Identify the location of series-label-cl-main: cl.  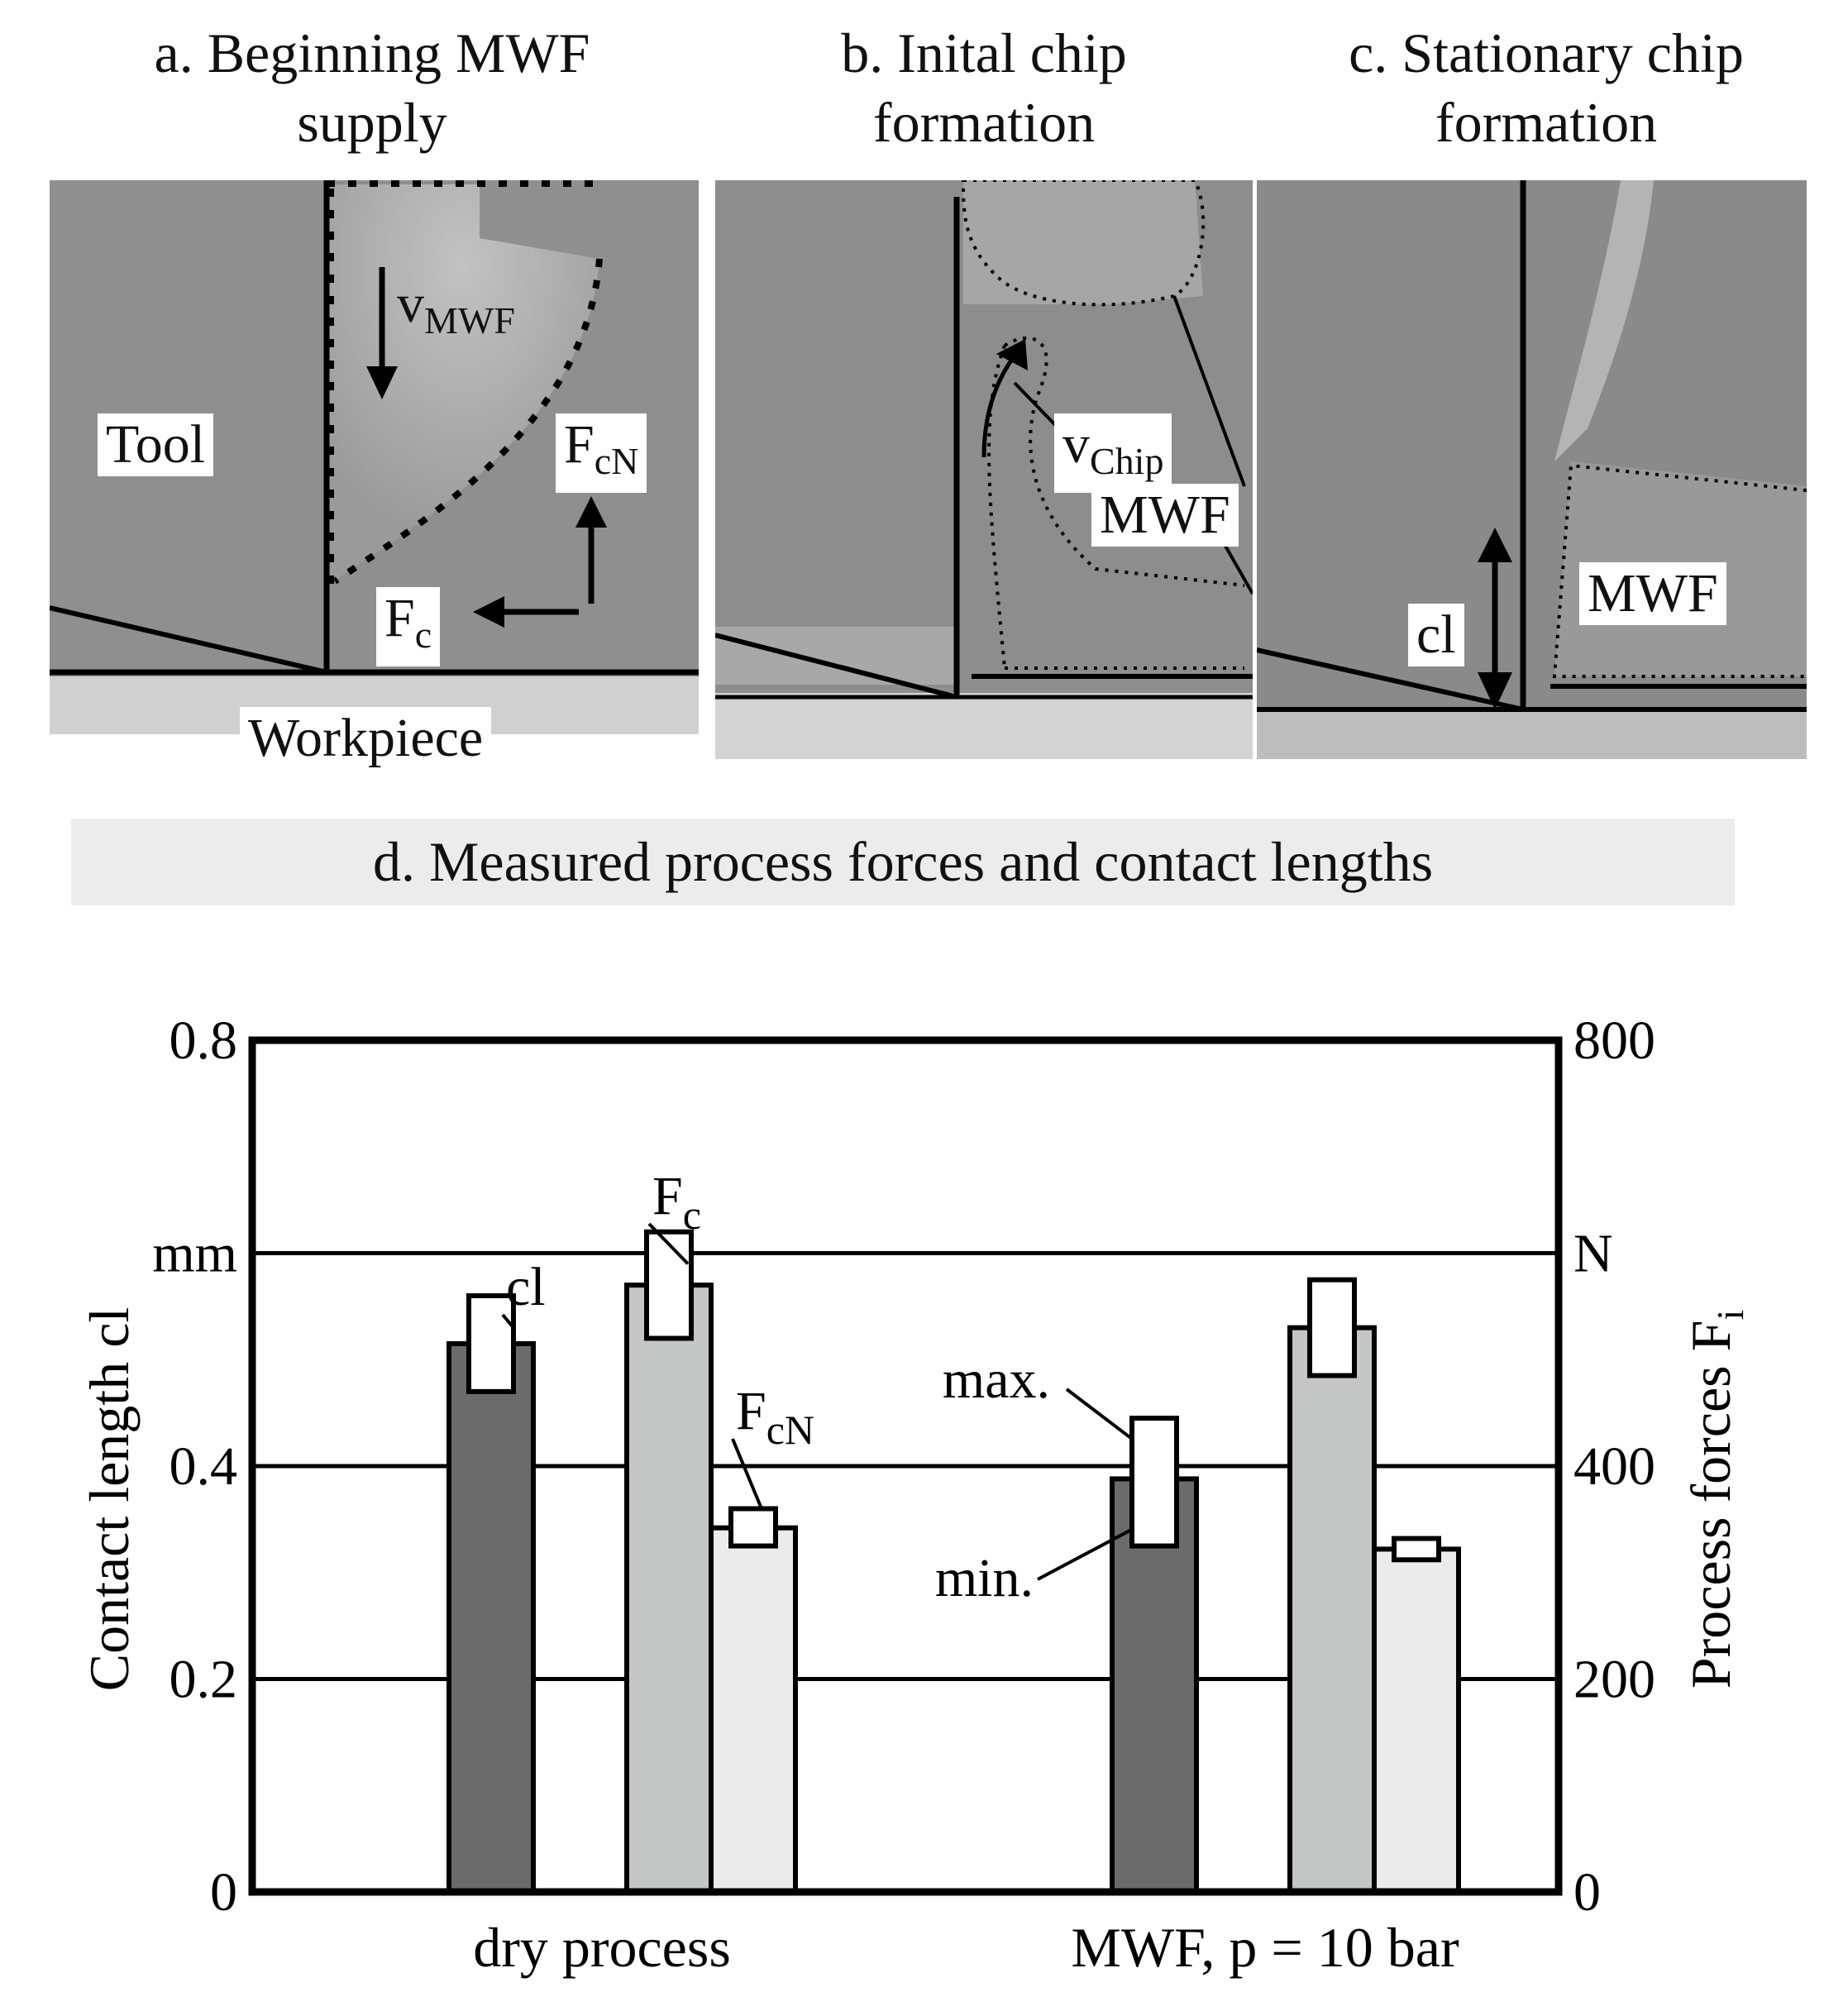
(526, 1287).